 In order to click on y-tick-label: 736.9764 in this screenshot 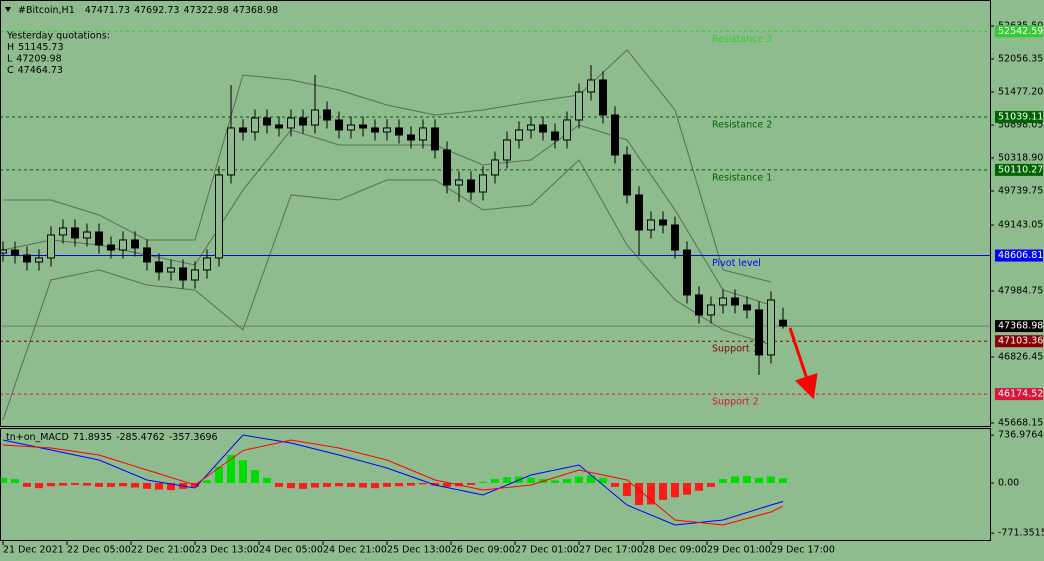, I will do `click(1020, 435)`.